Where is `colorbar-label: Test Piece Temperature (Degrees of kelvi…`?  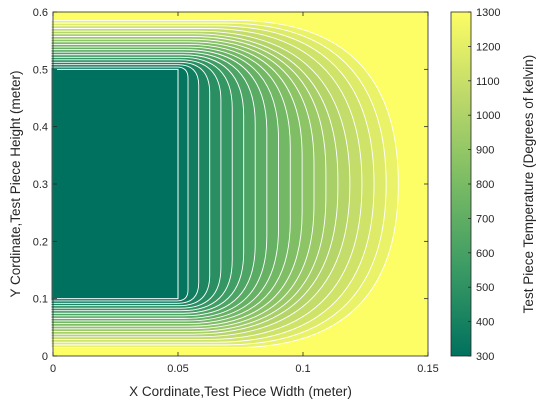 colorbar-label: Test Piece Temperature (Degrees of kelvi… is located at coordinates (528, 184).